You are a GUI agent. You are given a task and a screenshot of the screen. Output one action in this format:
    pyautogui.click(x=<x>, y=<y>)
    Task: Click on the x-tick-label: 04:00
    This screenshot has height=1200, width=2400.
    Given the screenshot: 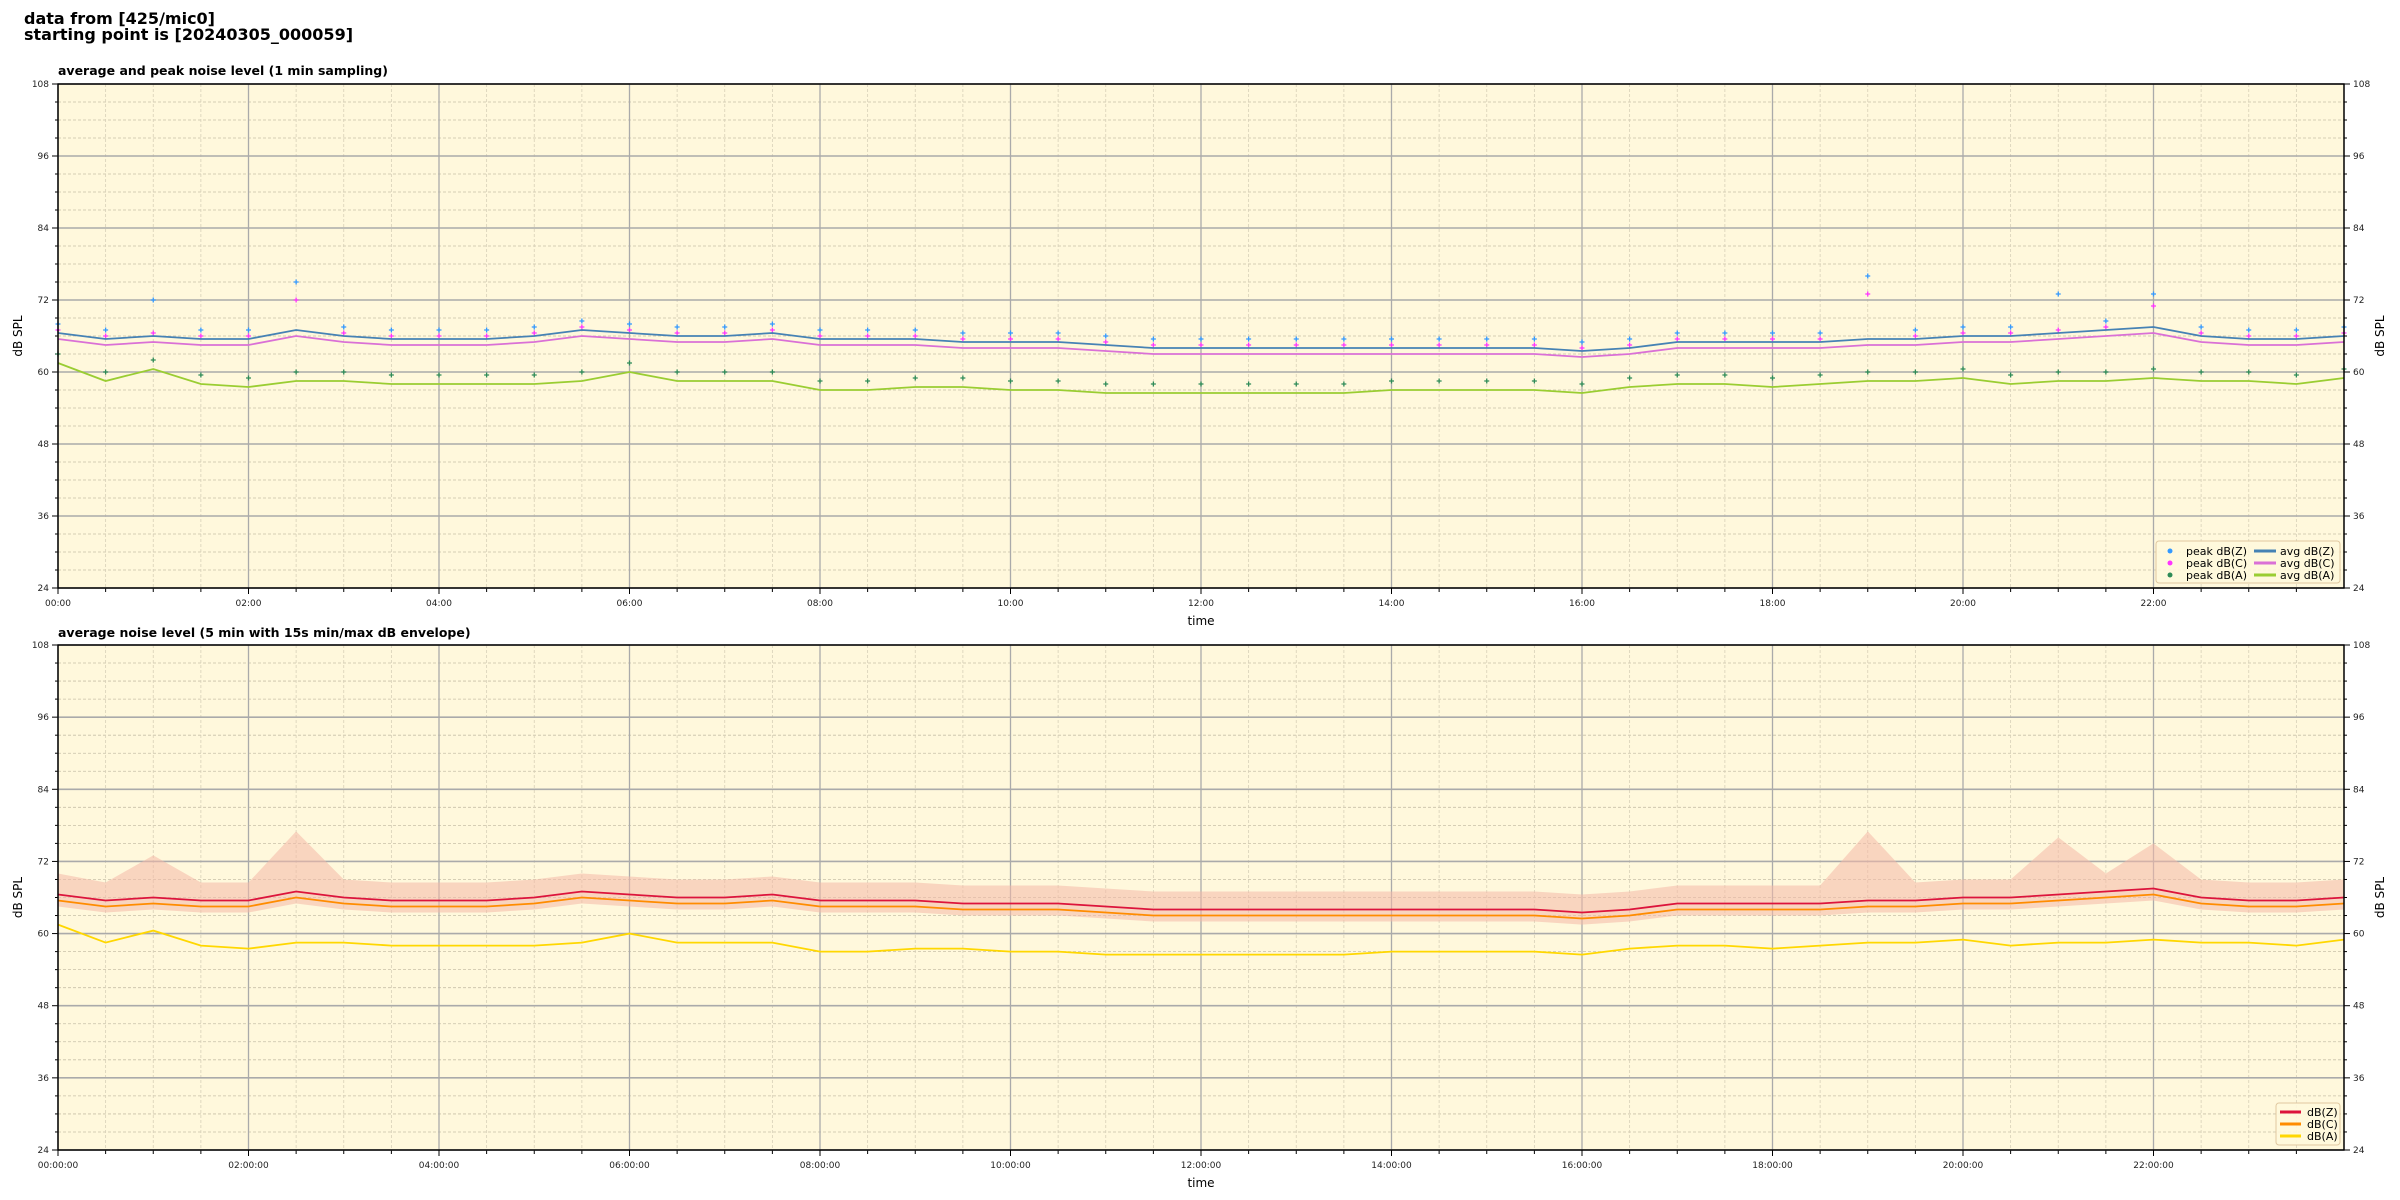 What is the action you would take?
    pyautogui.click(x=439, y=604)
    